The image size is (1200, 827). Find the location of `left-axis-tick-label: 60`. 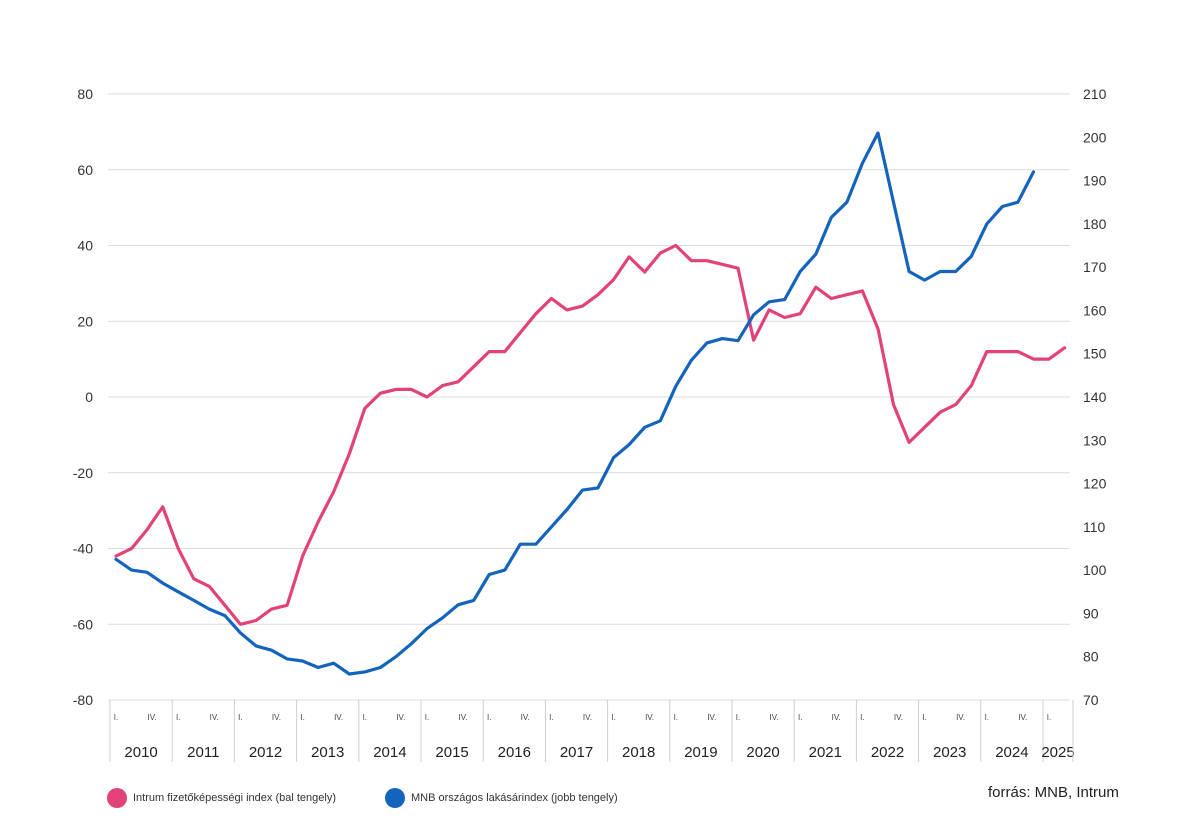

left-axis-tick-label: 60 is located at coordinates (85, 170).